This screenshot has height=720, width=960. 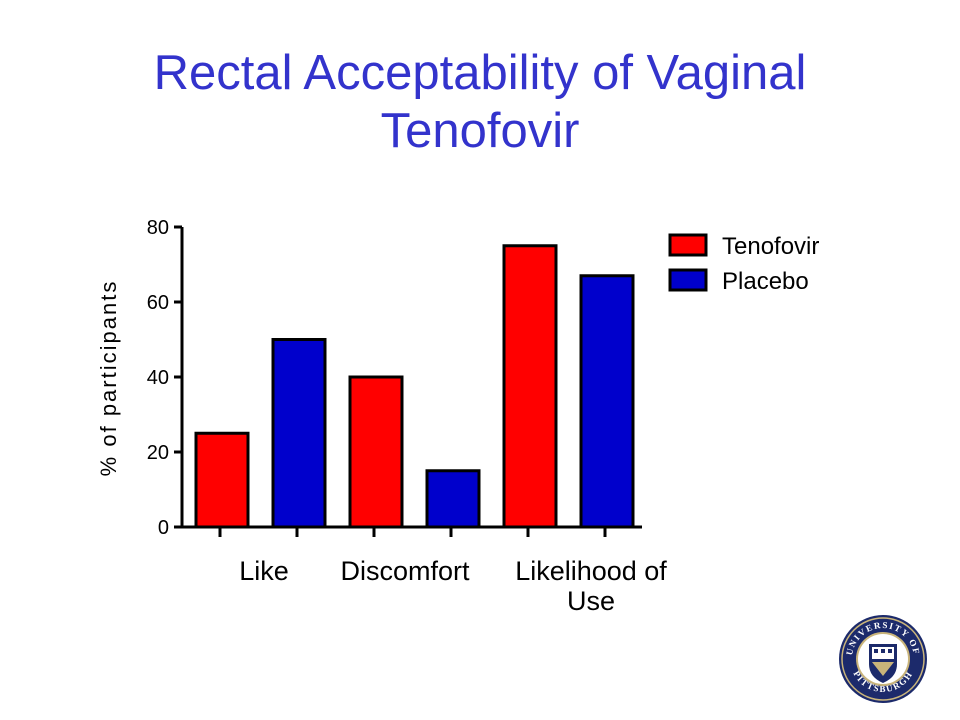 I want to click on x-category-label-0-line-0: Like, so click(x=264, y=571).